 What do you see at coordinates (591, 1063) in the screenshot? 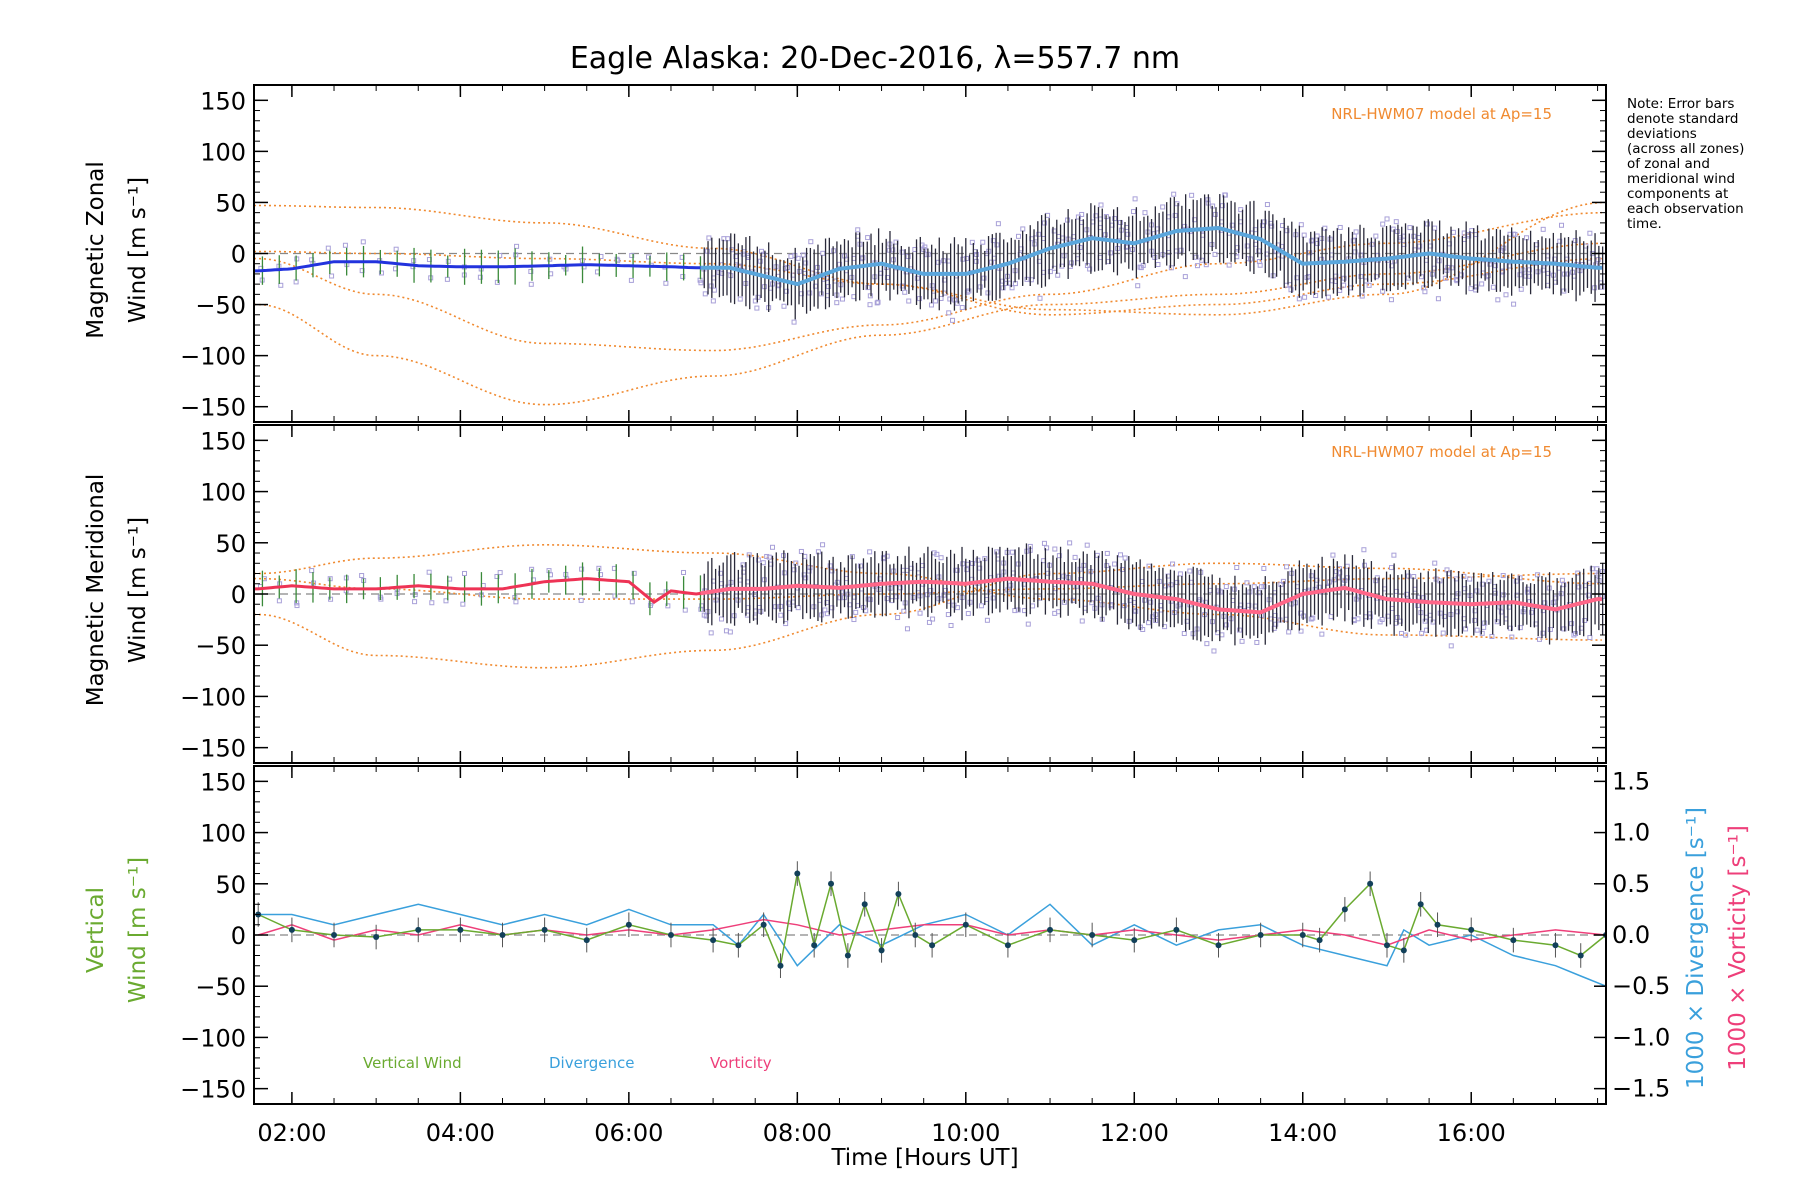
I see `legend-divergence: Divergence` at bounding box center [591, 1063].